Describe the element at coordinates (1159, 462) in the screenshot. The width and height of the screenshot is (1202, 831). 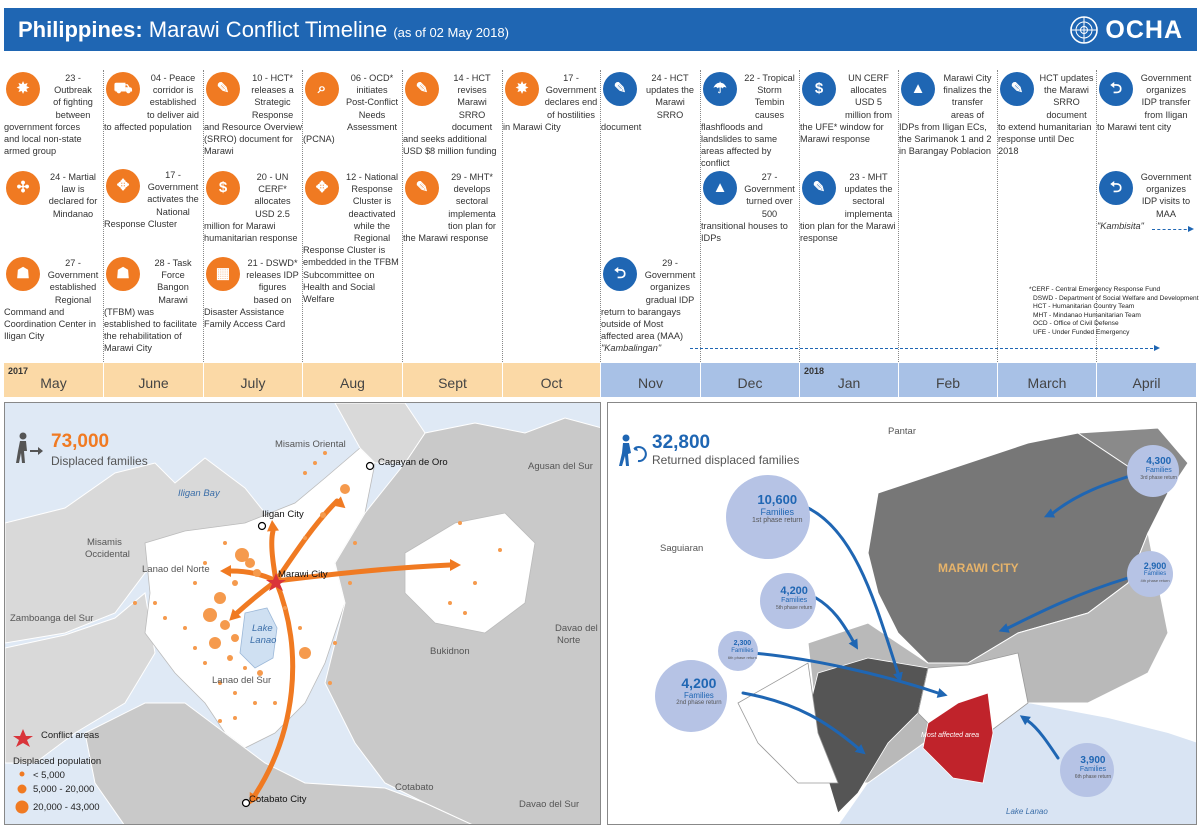
I see `bubble-number: 4,300` at that location.